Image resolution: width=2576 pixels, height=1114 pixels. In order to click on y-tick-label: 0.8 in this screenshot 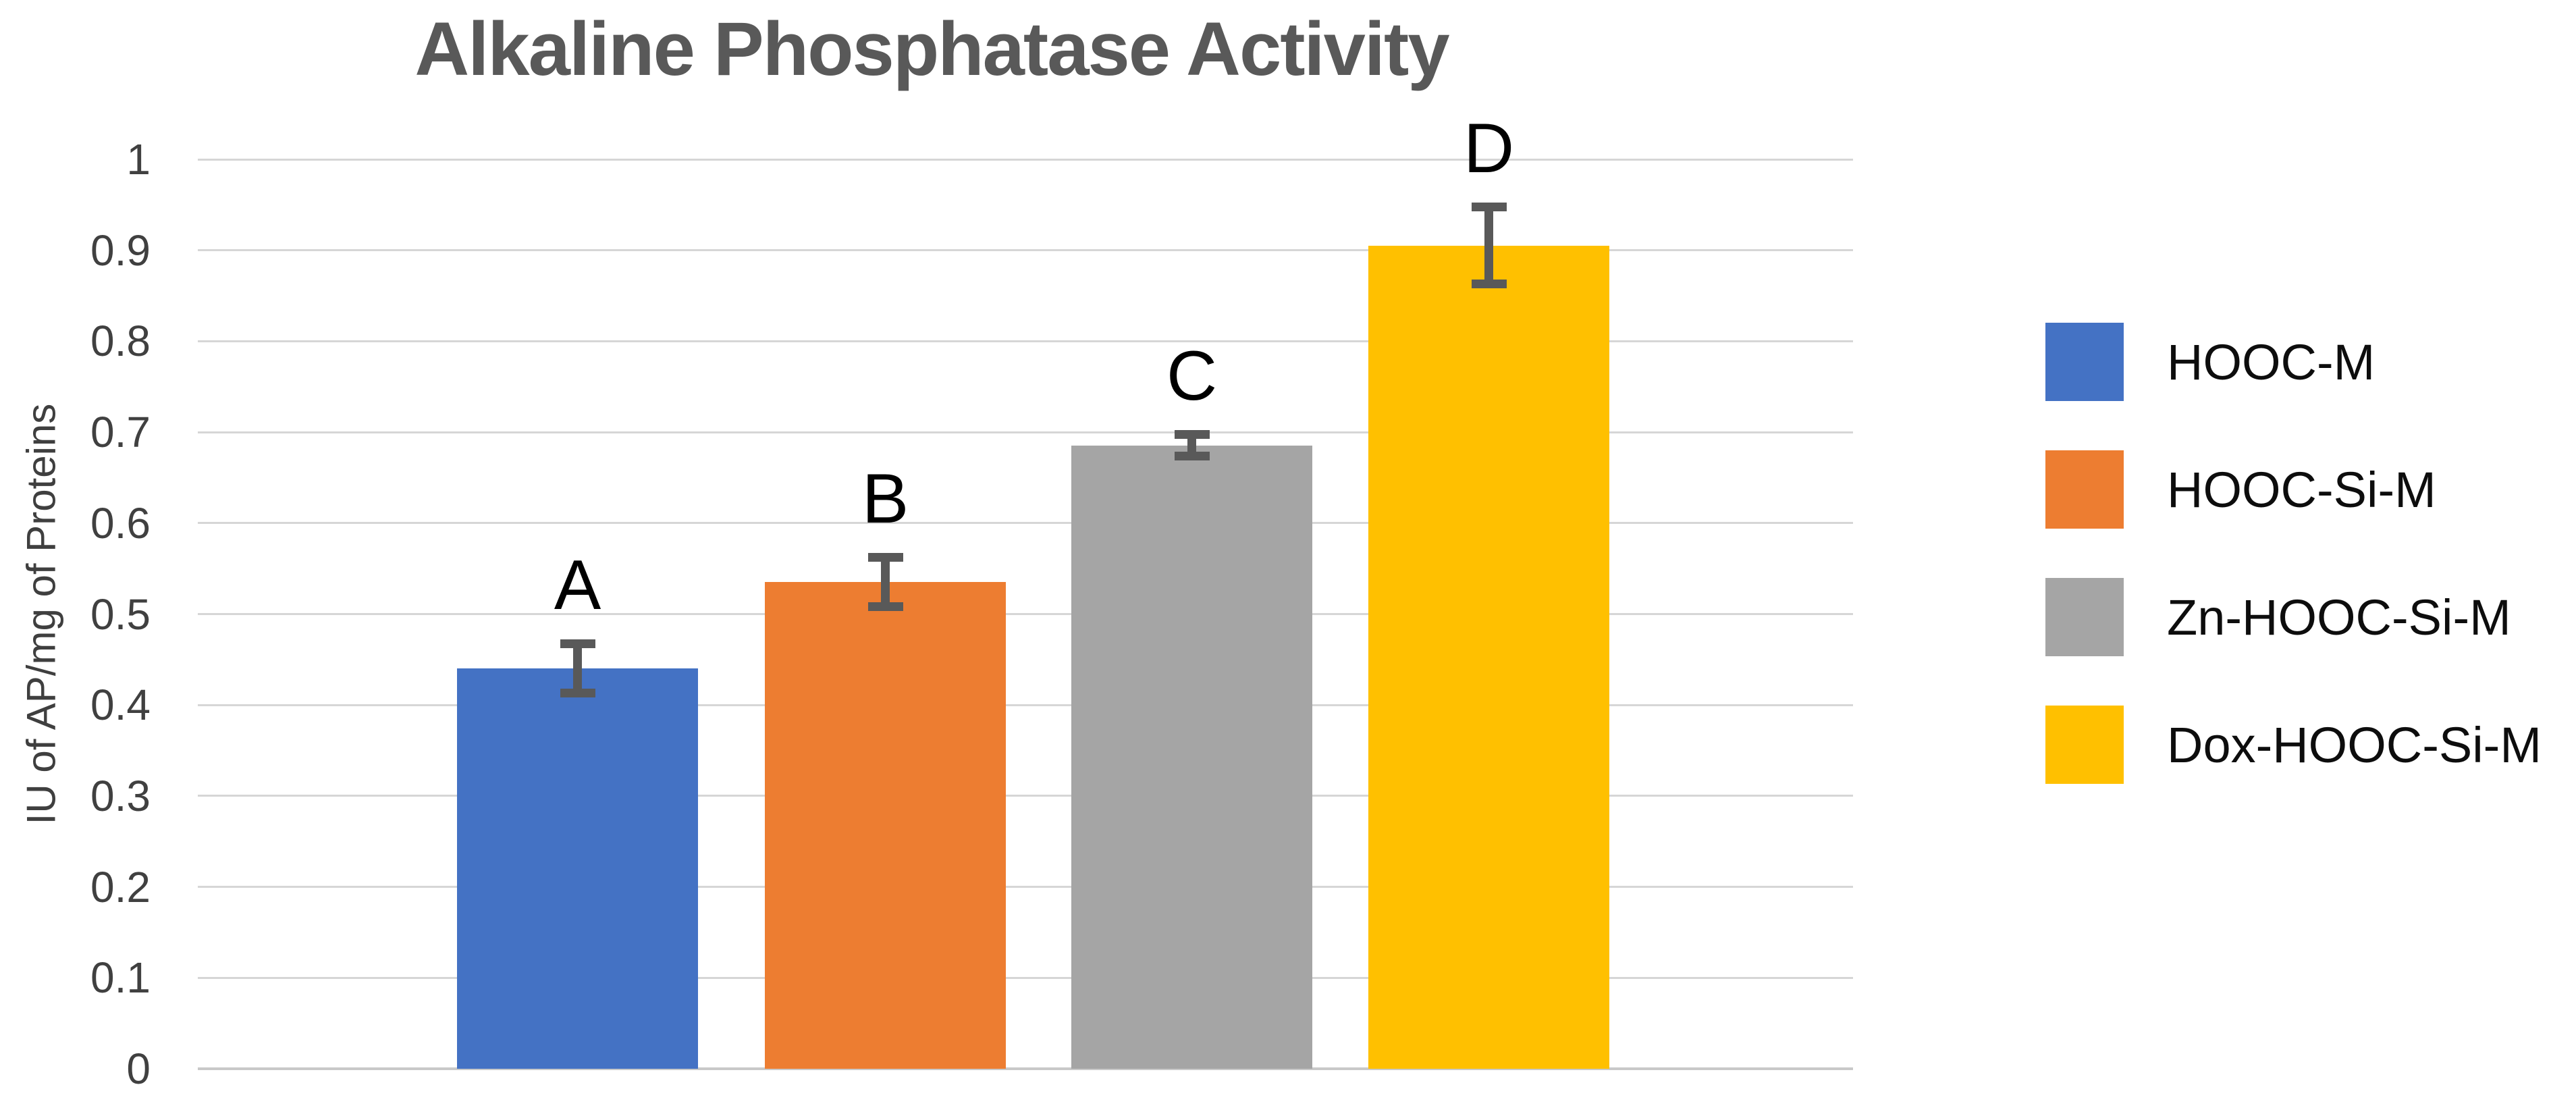, I will do `click(120, 342)`.